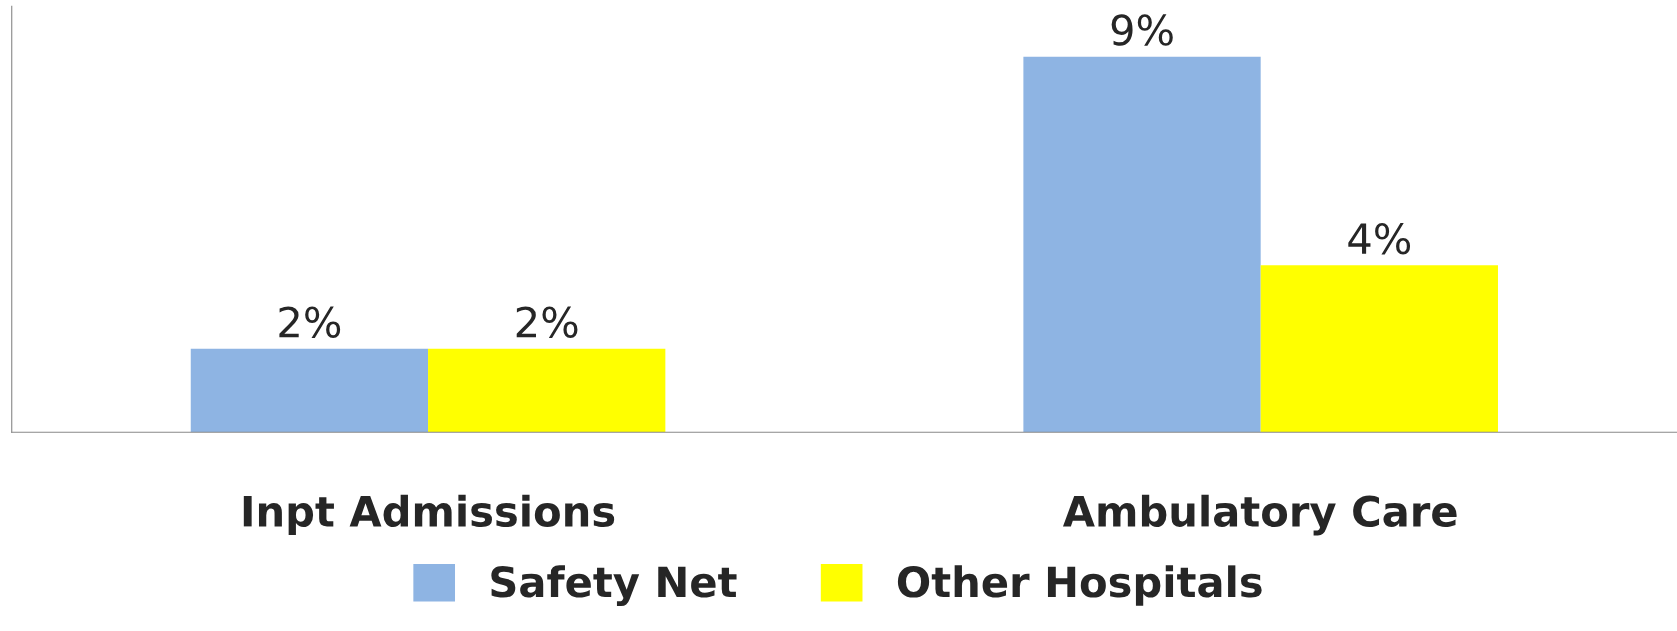 The height and width of the screenshot is (631, 1677). I want to click on legend-label: Safety Net, so click(614, 585).